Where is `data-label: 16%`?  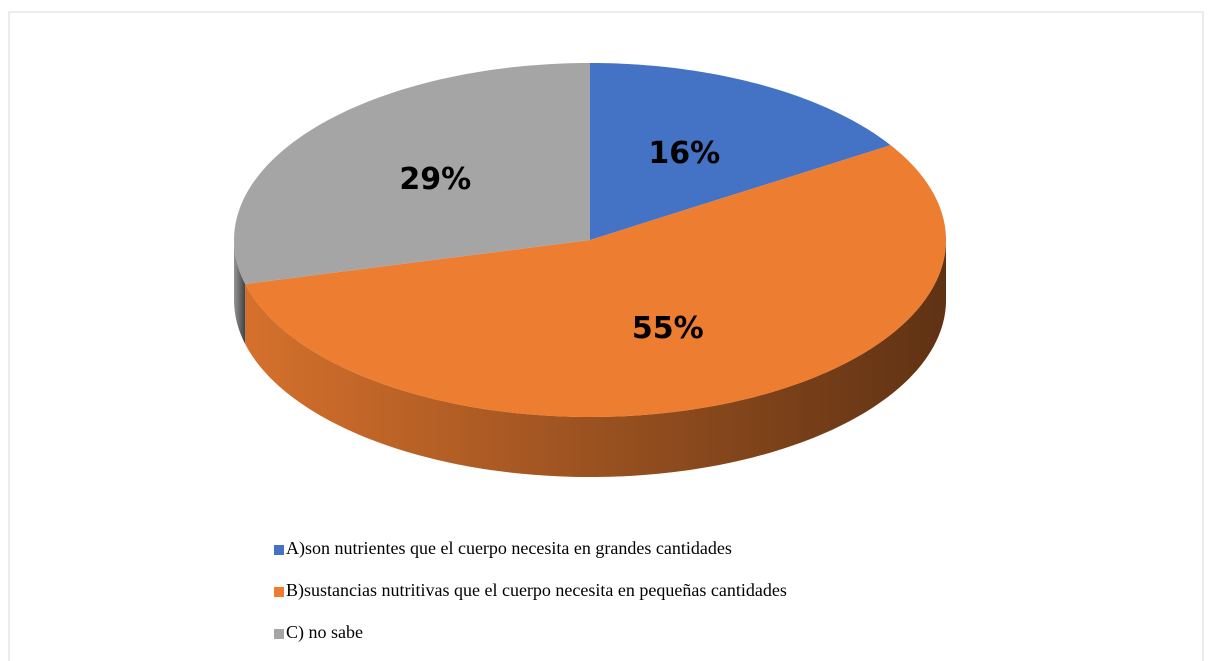
data-label: 16% is located at coordinates (684, 153).